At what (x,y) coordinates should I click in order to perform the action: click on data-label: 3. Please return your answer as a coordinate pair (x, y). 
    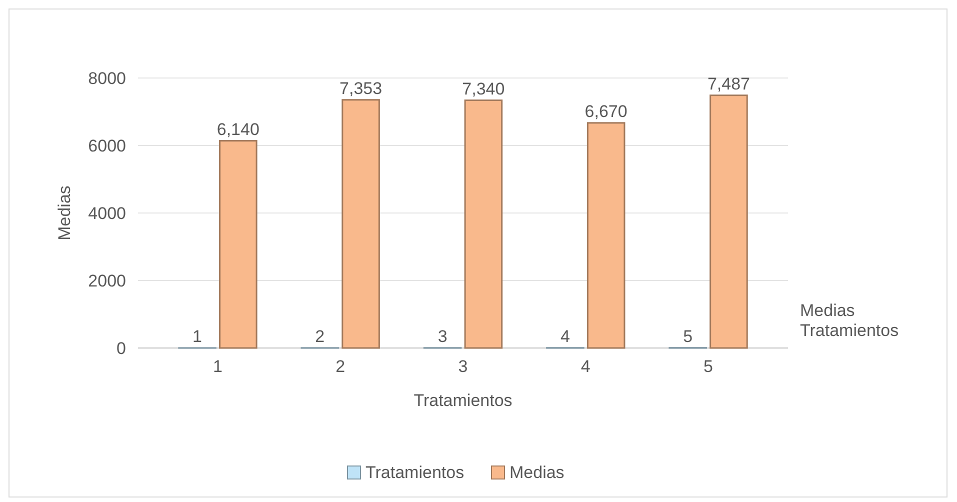
    Looking at the image, I should click on (463, 366).